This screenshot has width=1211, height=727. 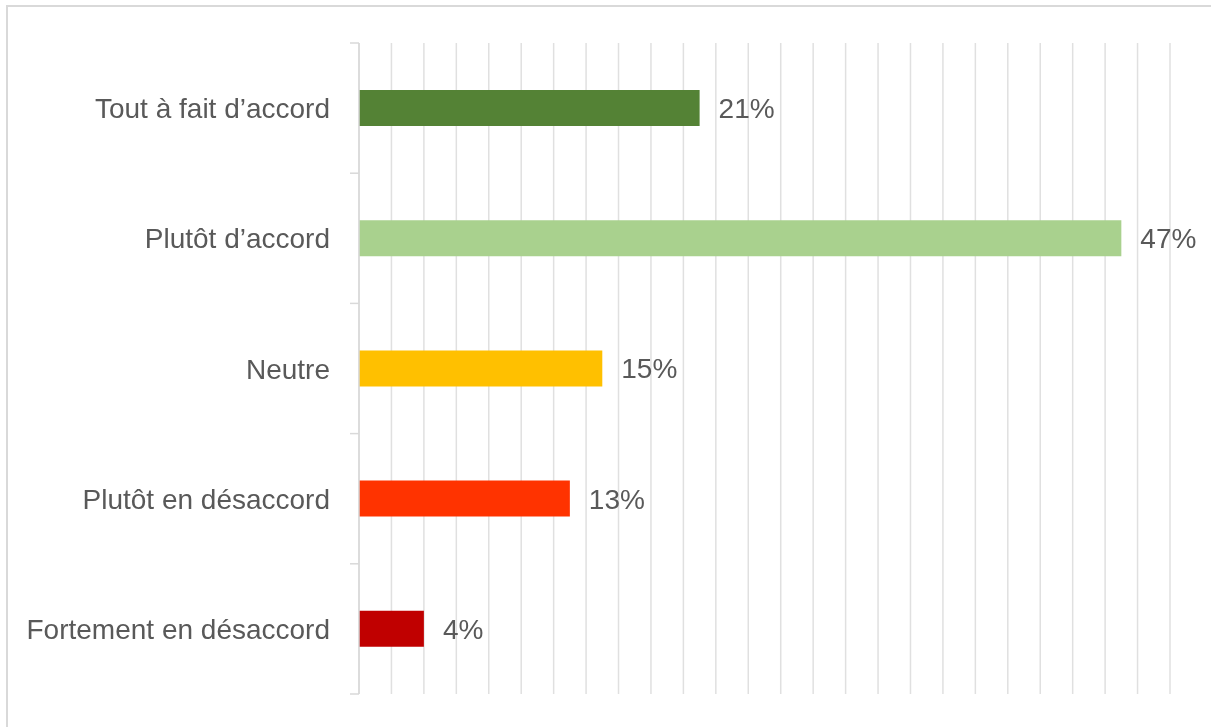 I want to click on data-label: 13%, so click(x=616, y=499).